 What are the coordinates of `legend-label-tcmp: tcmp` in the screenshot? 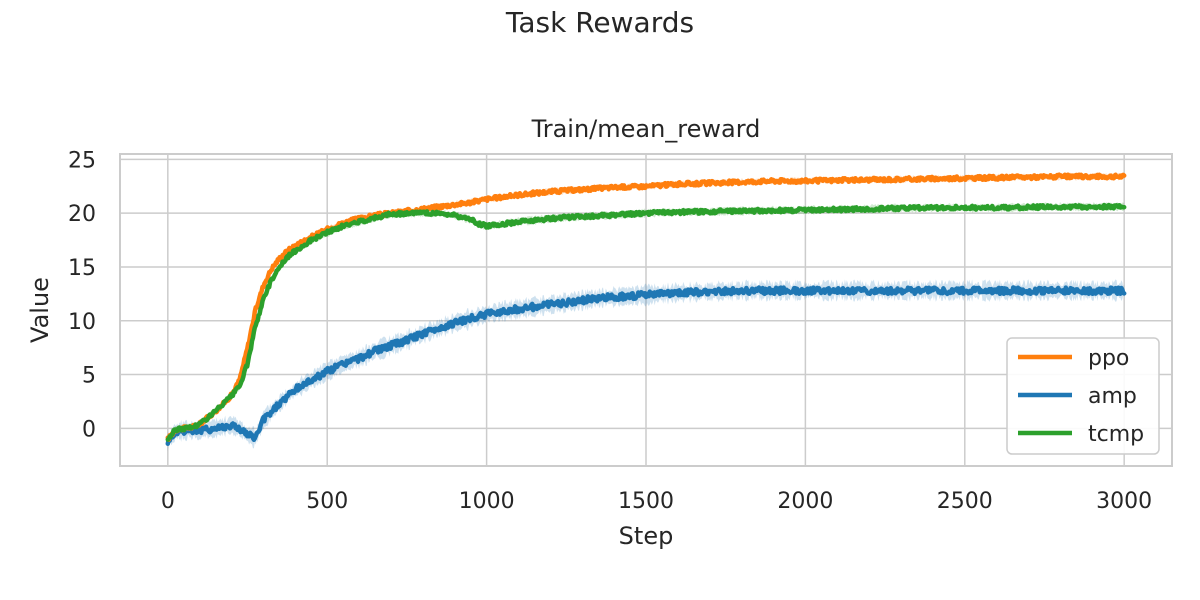 It's located at (1116, 434).